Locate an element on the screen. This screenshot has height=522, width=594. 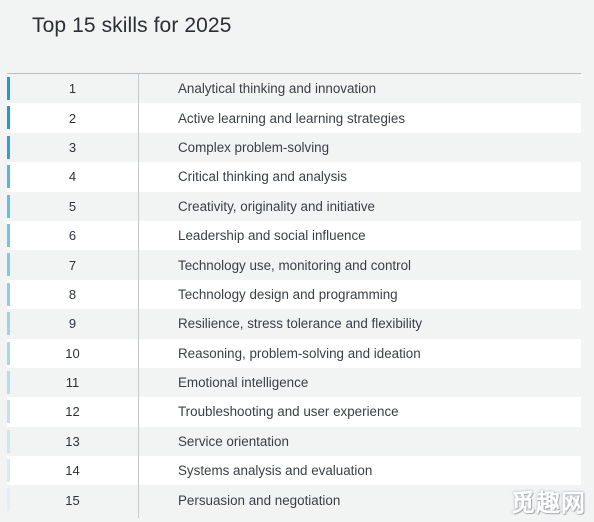
table-row: 4 Critical thinking and analysis is located at coordinates (294, 177).